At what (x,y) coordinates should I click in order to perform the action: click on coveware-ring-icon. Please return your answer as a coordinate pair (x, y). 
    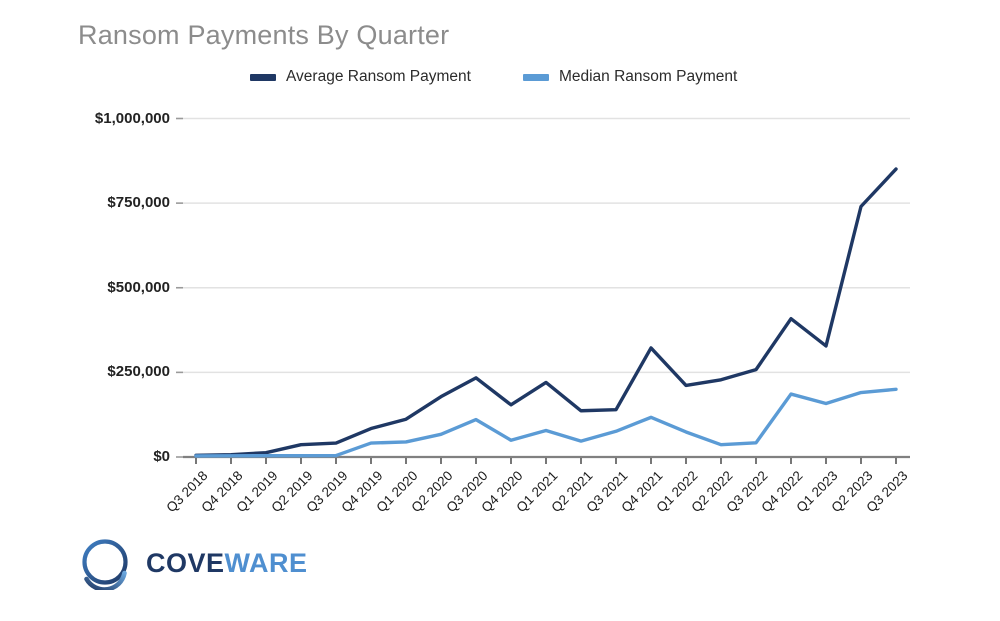
    Looking at the image, I should click on (105, 564).